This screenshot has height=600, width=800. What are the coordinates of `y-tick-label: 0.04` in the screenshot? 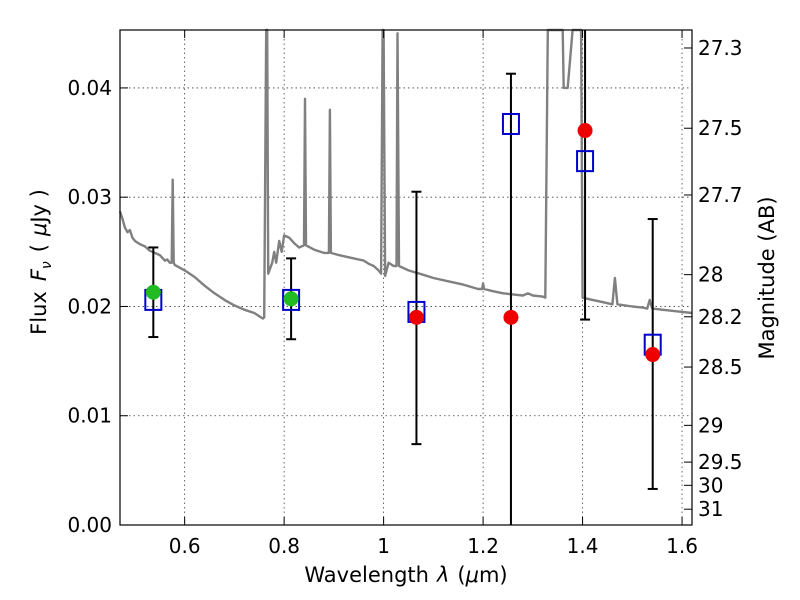 It's located at (89, 88).